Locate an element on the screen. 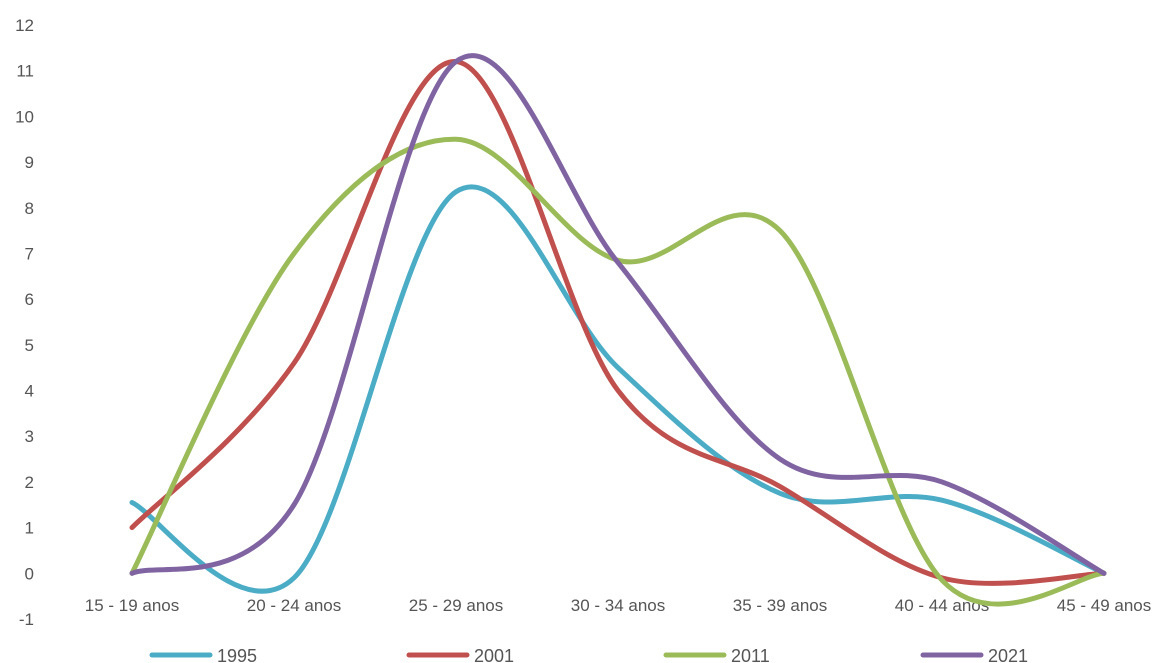 The height and width of the screenshot is (663, 1167). x-tick-label: 30 - 34 anos is located at coordinates (618, 605).